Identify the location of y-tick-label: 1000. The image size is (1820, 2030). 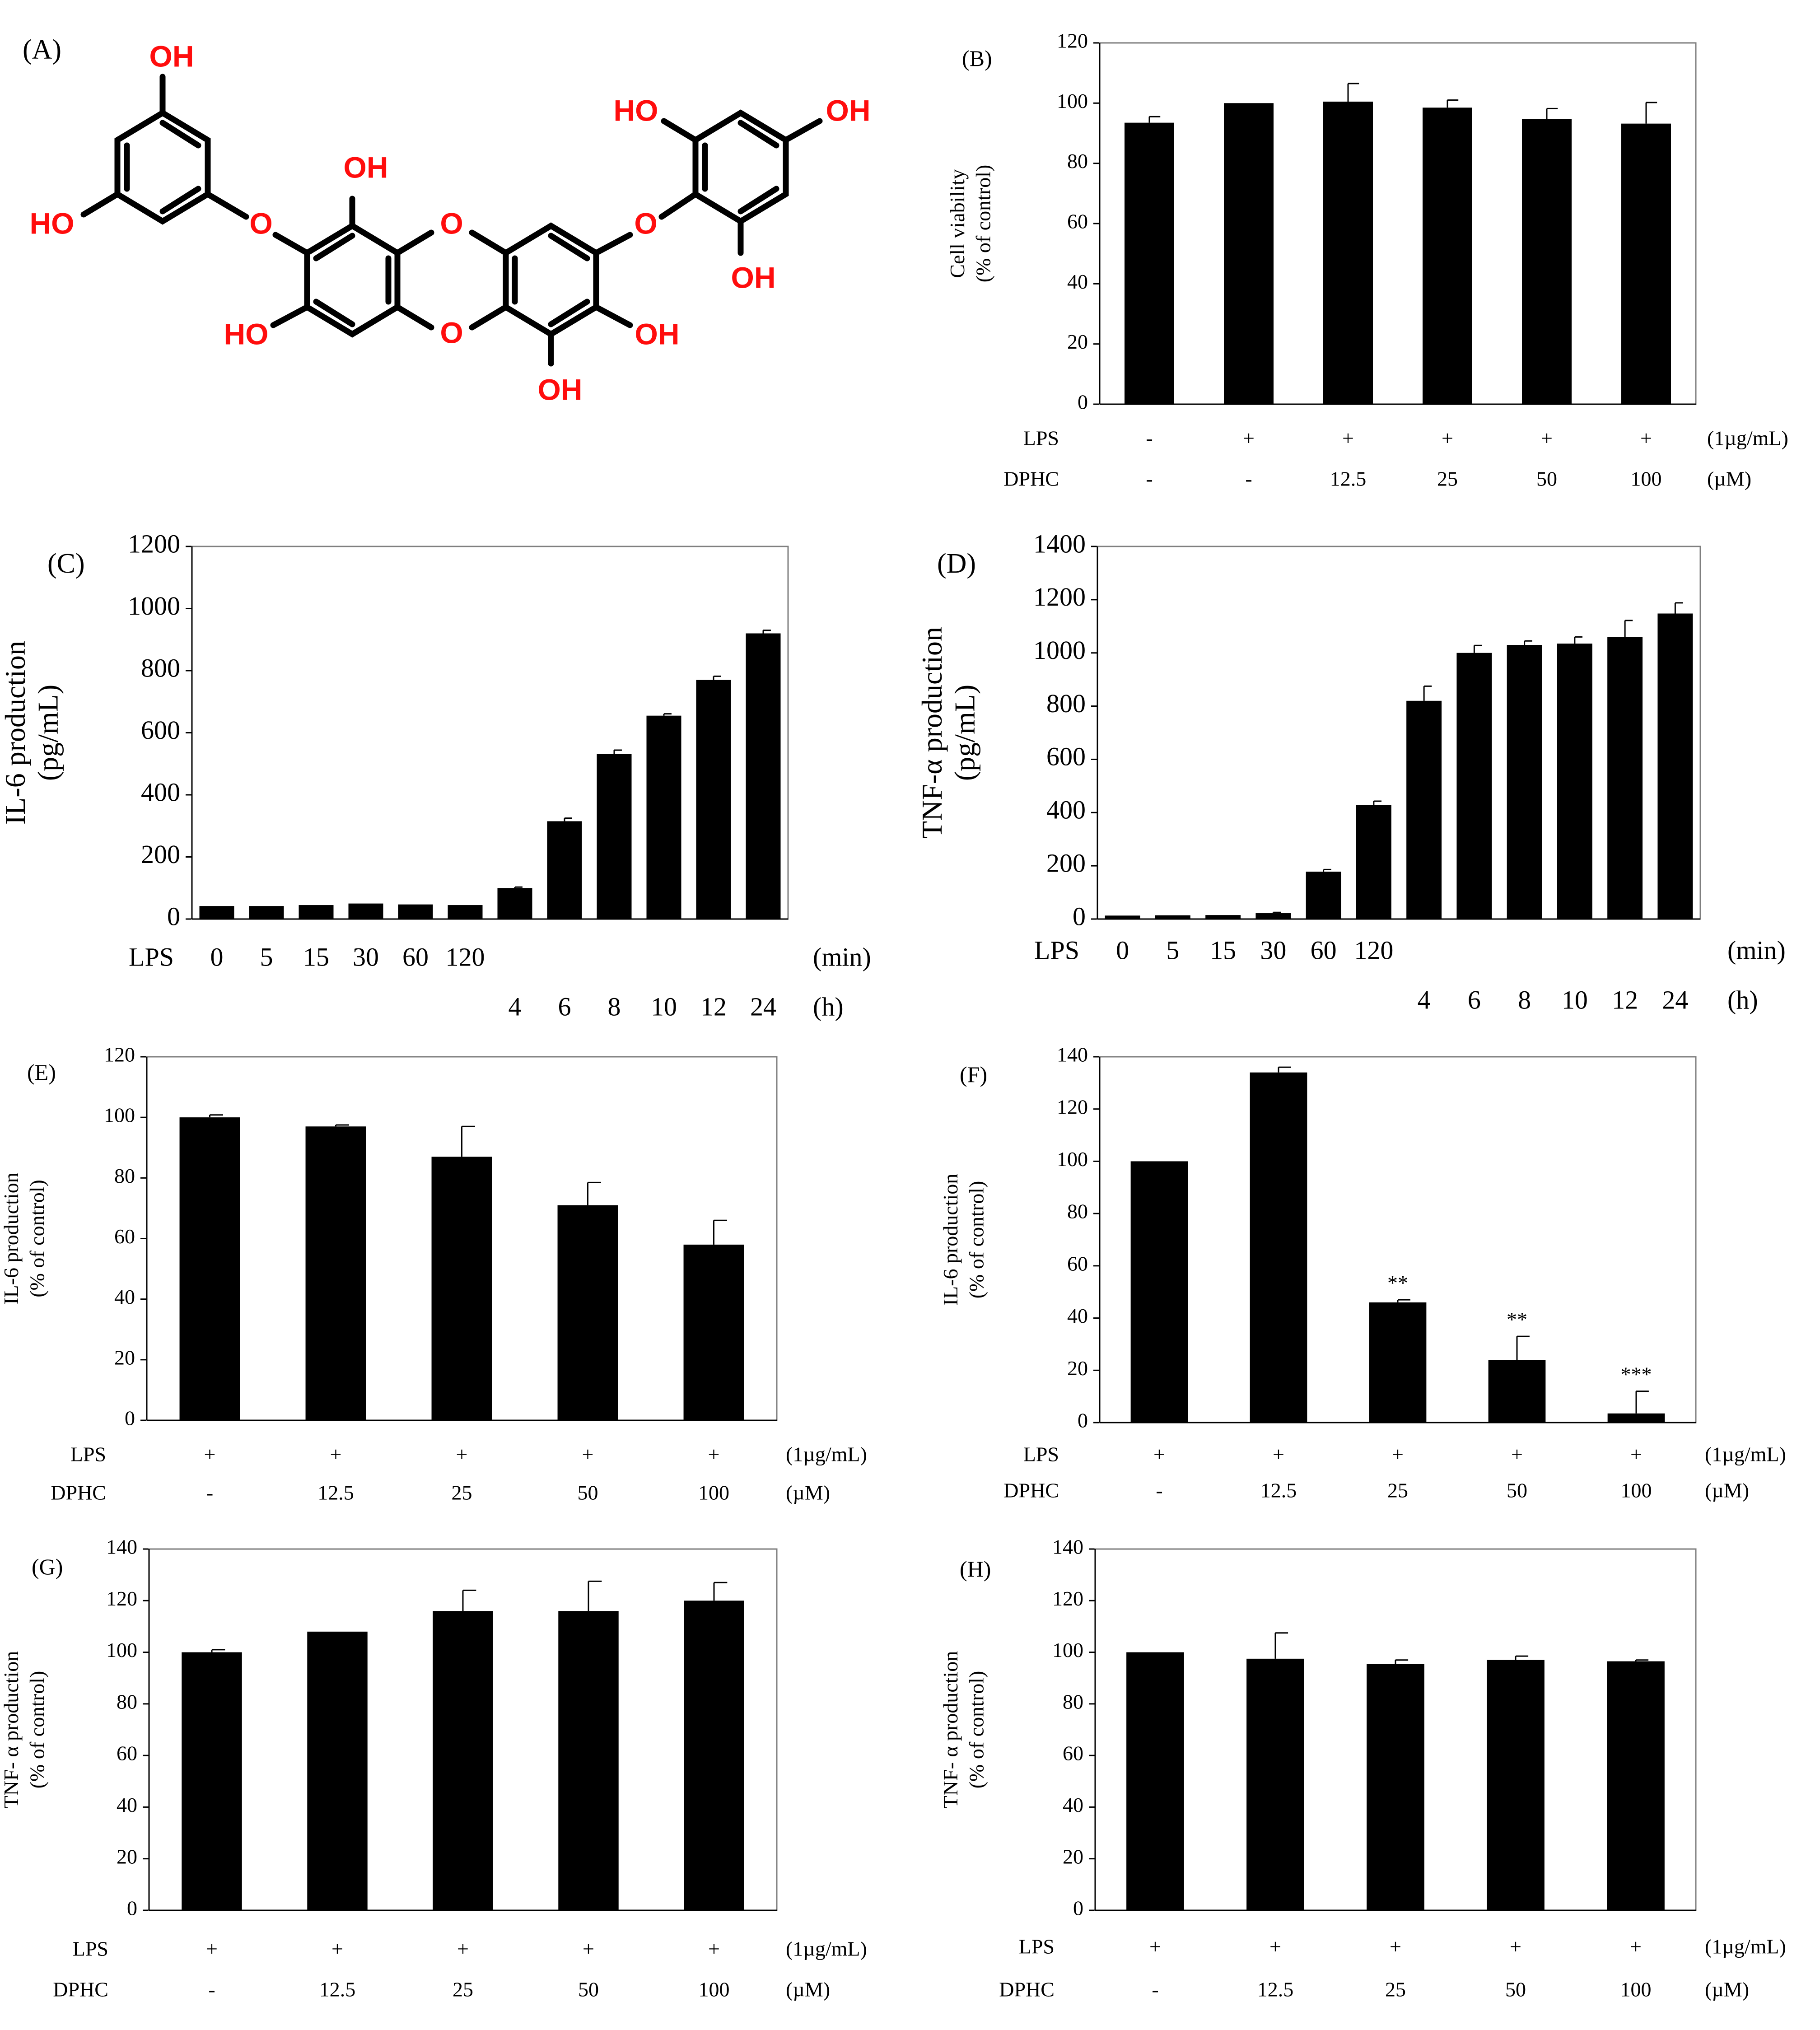
(154, 606).